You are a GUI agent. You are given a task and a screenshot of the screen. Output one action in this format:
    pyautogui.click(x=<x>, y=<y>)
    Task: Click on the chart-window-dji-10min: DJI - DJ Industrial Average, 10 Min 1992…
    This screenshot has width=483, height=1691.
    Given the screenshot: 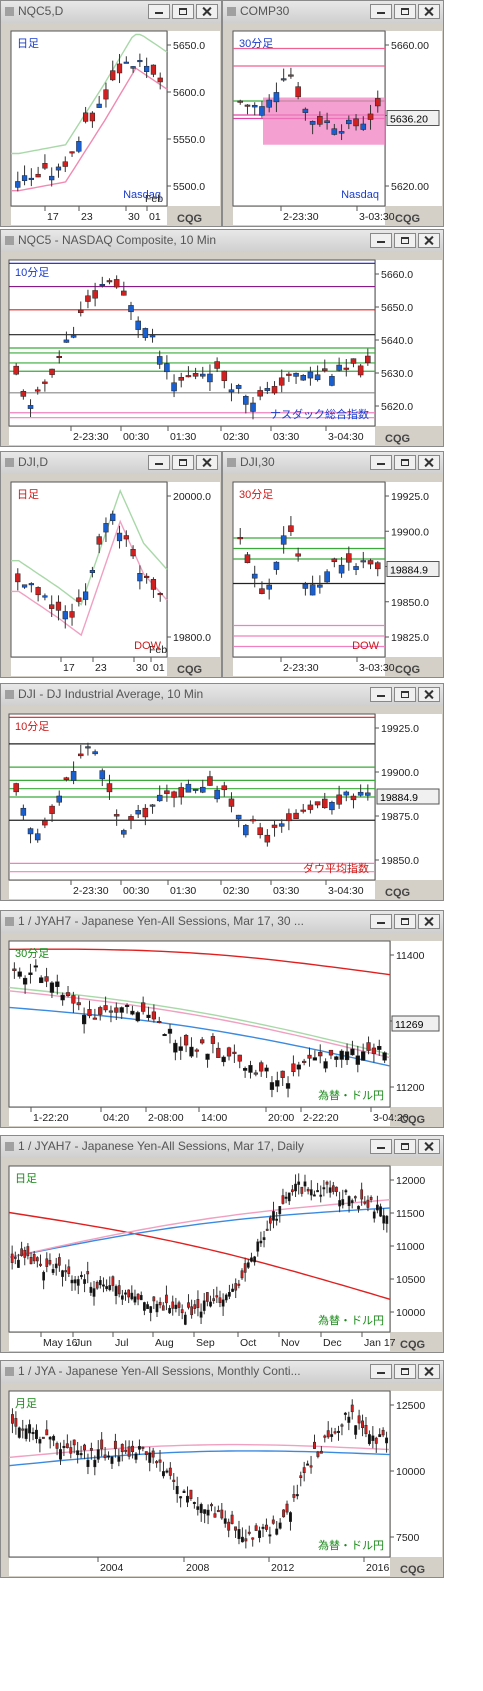 What is the action you would take?
    pyautogui.click(x=222, y=792)
    